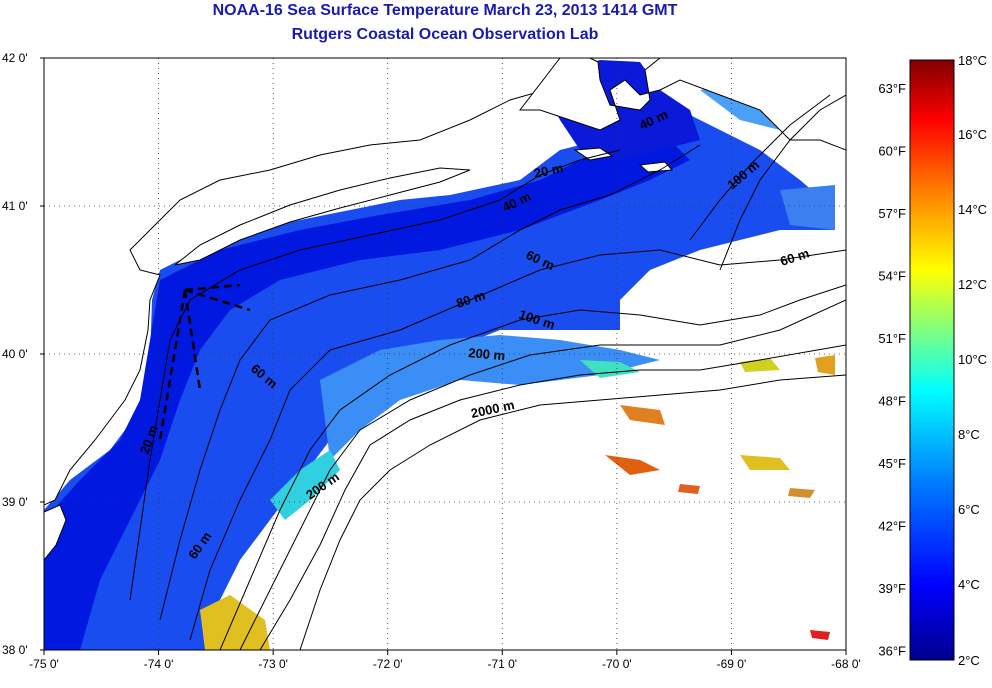  I want to click on colorbar-celsius-label: 10°C, so click(972, 359).